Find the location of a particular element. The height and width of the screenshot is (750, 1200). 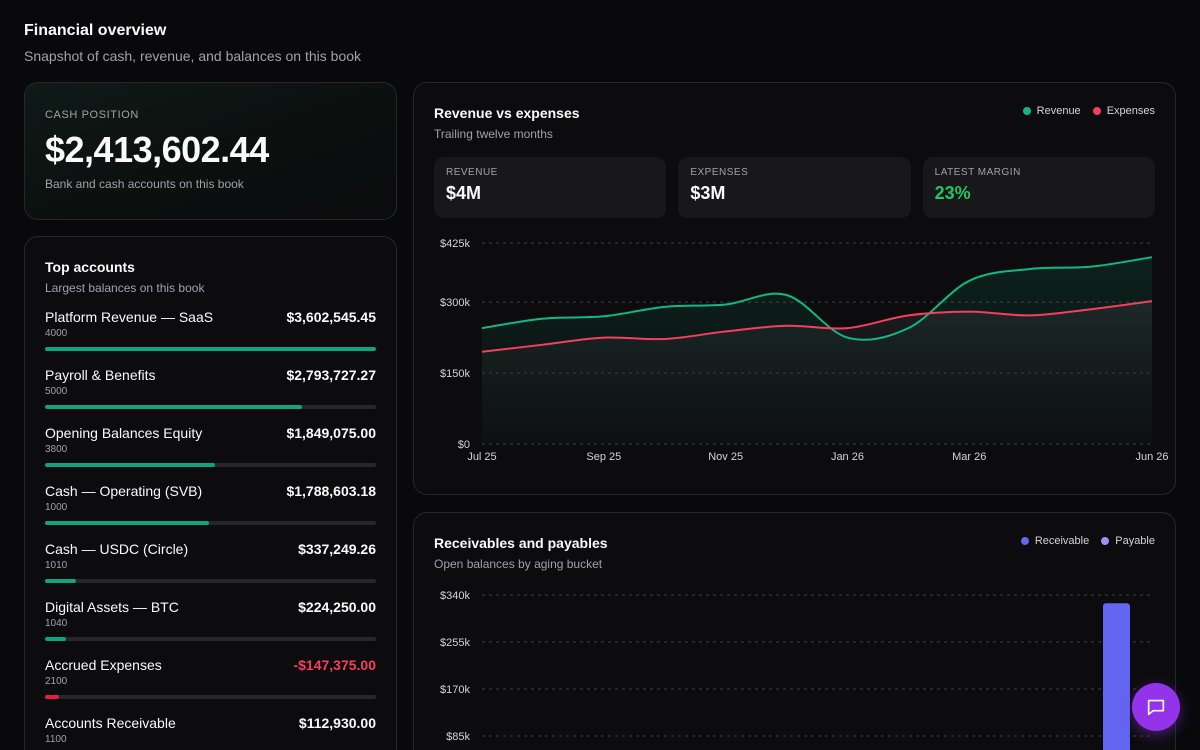

account-amount: $112,930.00 is located at coordinates (337, 723).